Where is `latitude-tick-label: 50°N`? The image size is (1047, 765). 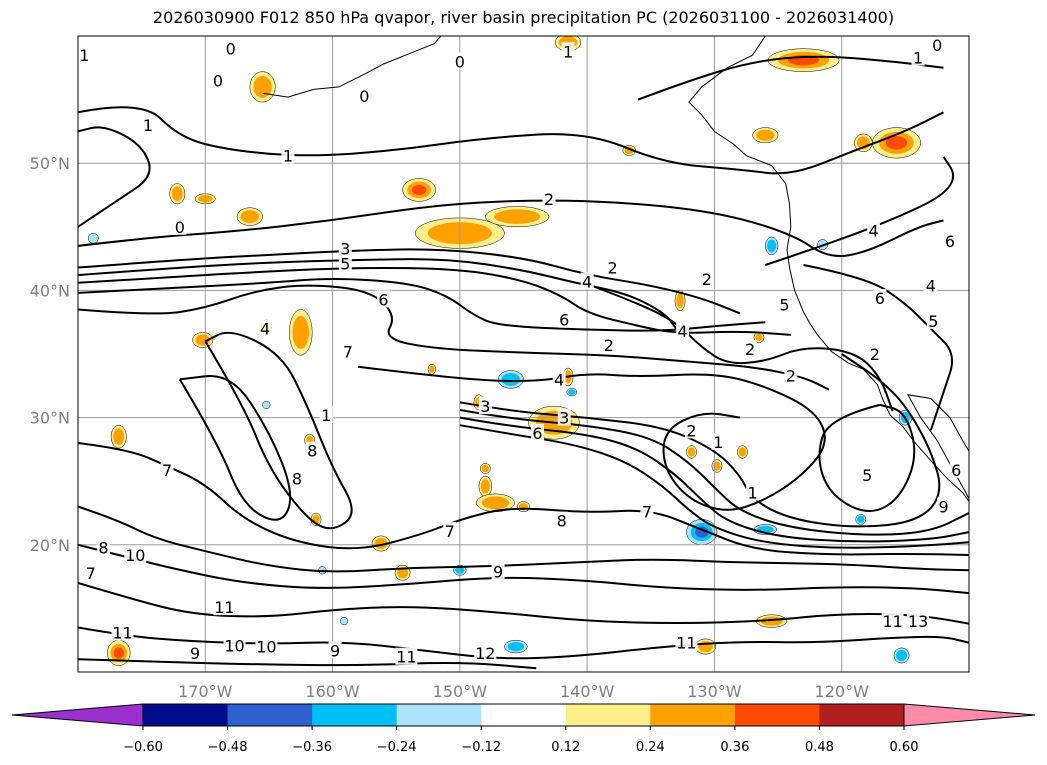 latitude-tick-label: 50°N is located at coordinates (50, 163).